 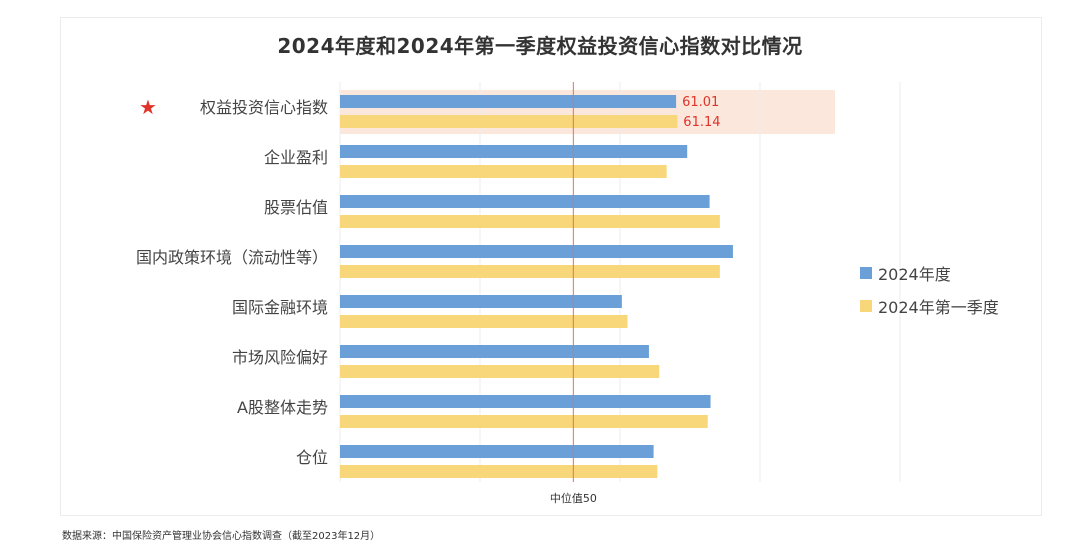 What do you see at coordinates (296, 207) in the screenshot?
I see `category-label: 股票估值` at bounding box center [296, 207].